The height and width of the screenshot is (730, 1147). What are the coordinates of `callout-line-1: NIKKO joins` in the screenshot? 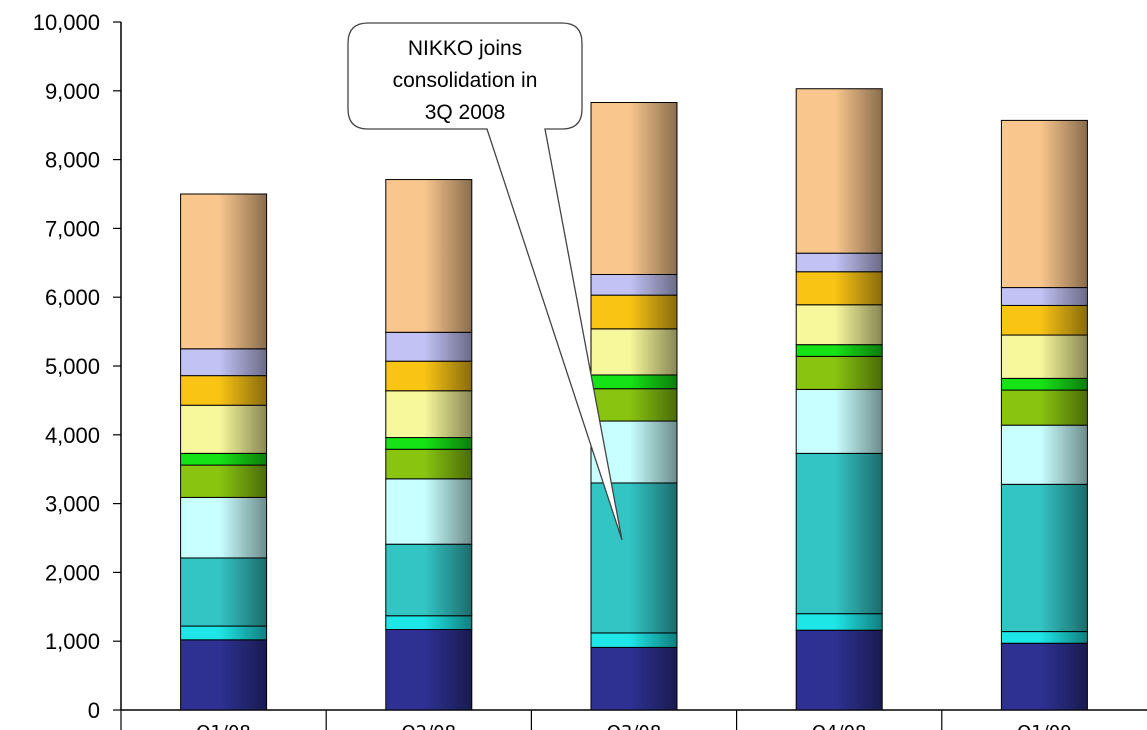 It's located at (465, 48).